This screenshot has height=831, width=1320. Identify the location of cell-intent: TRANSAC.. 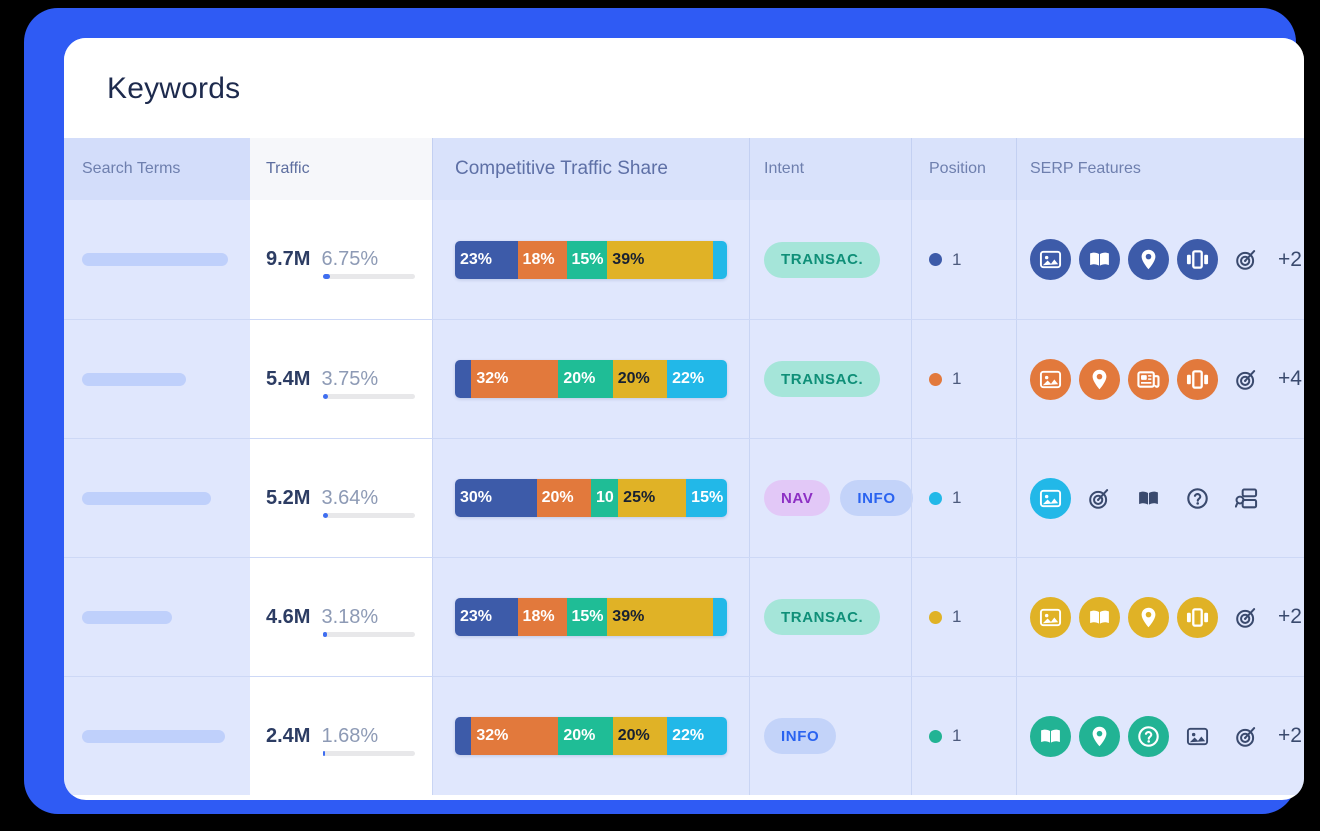
(830, 259).